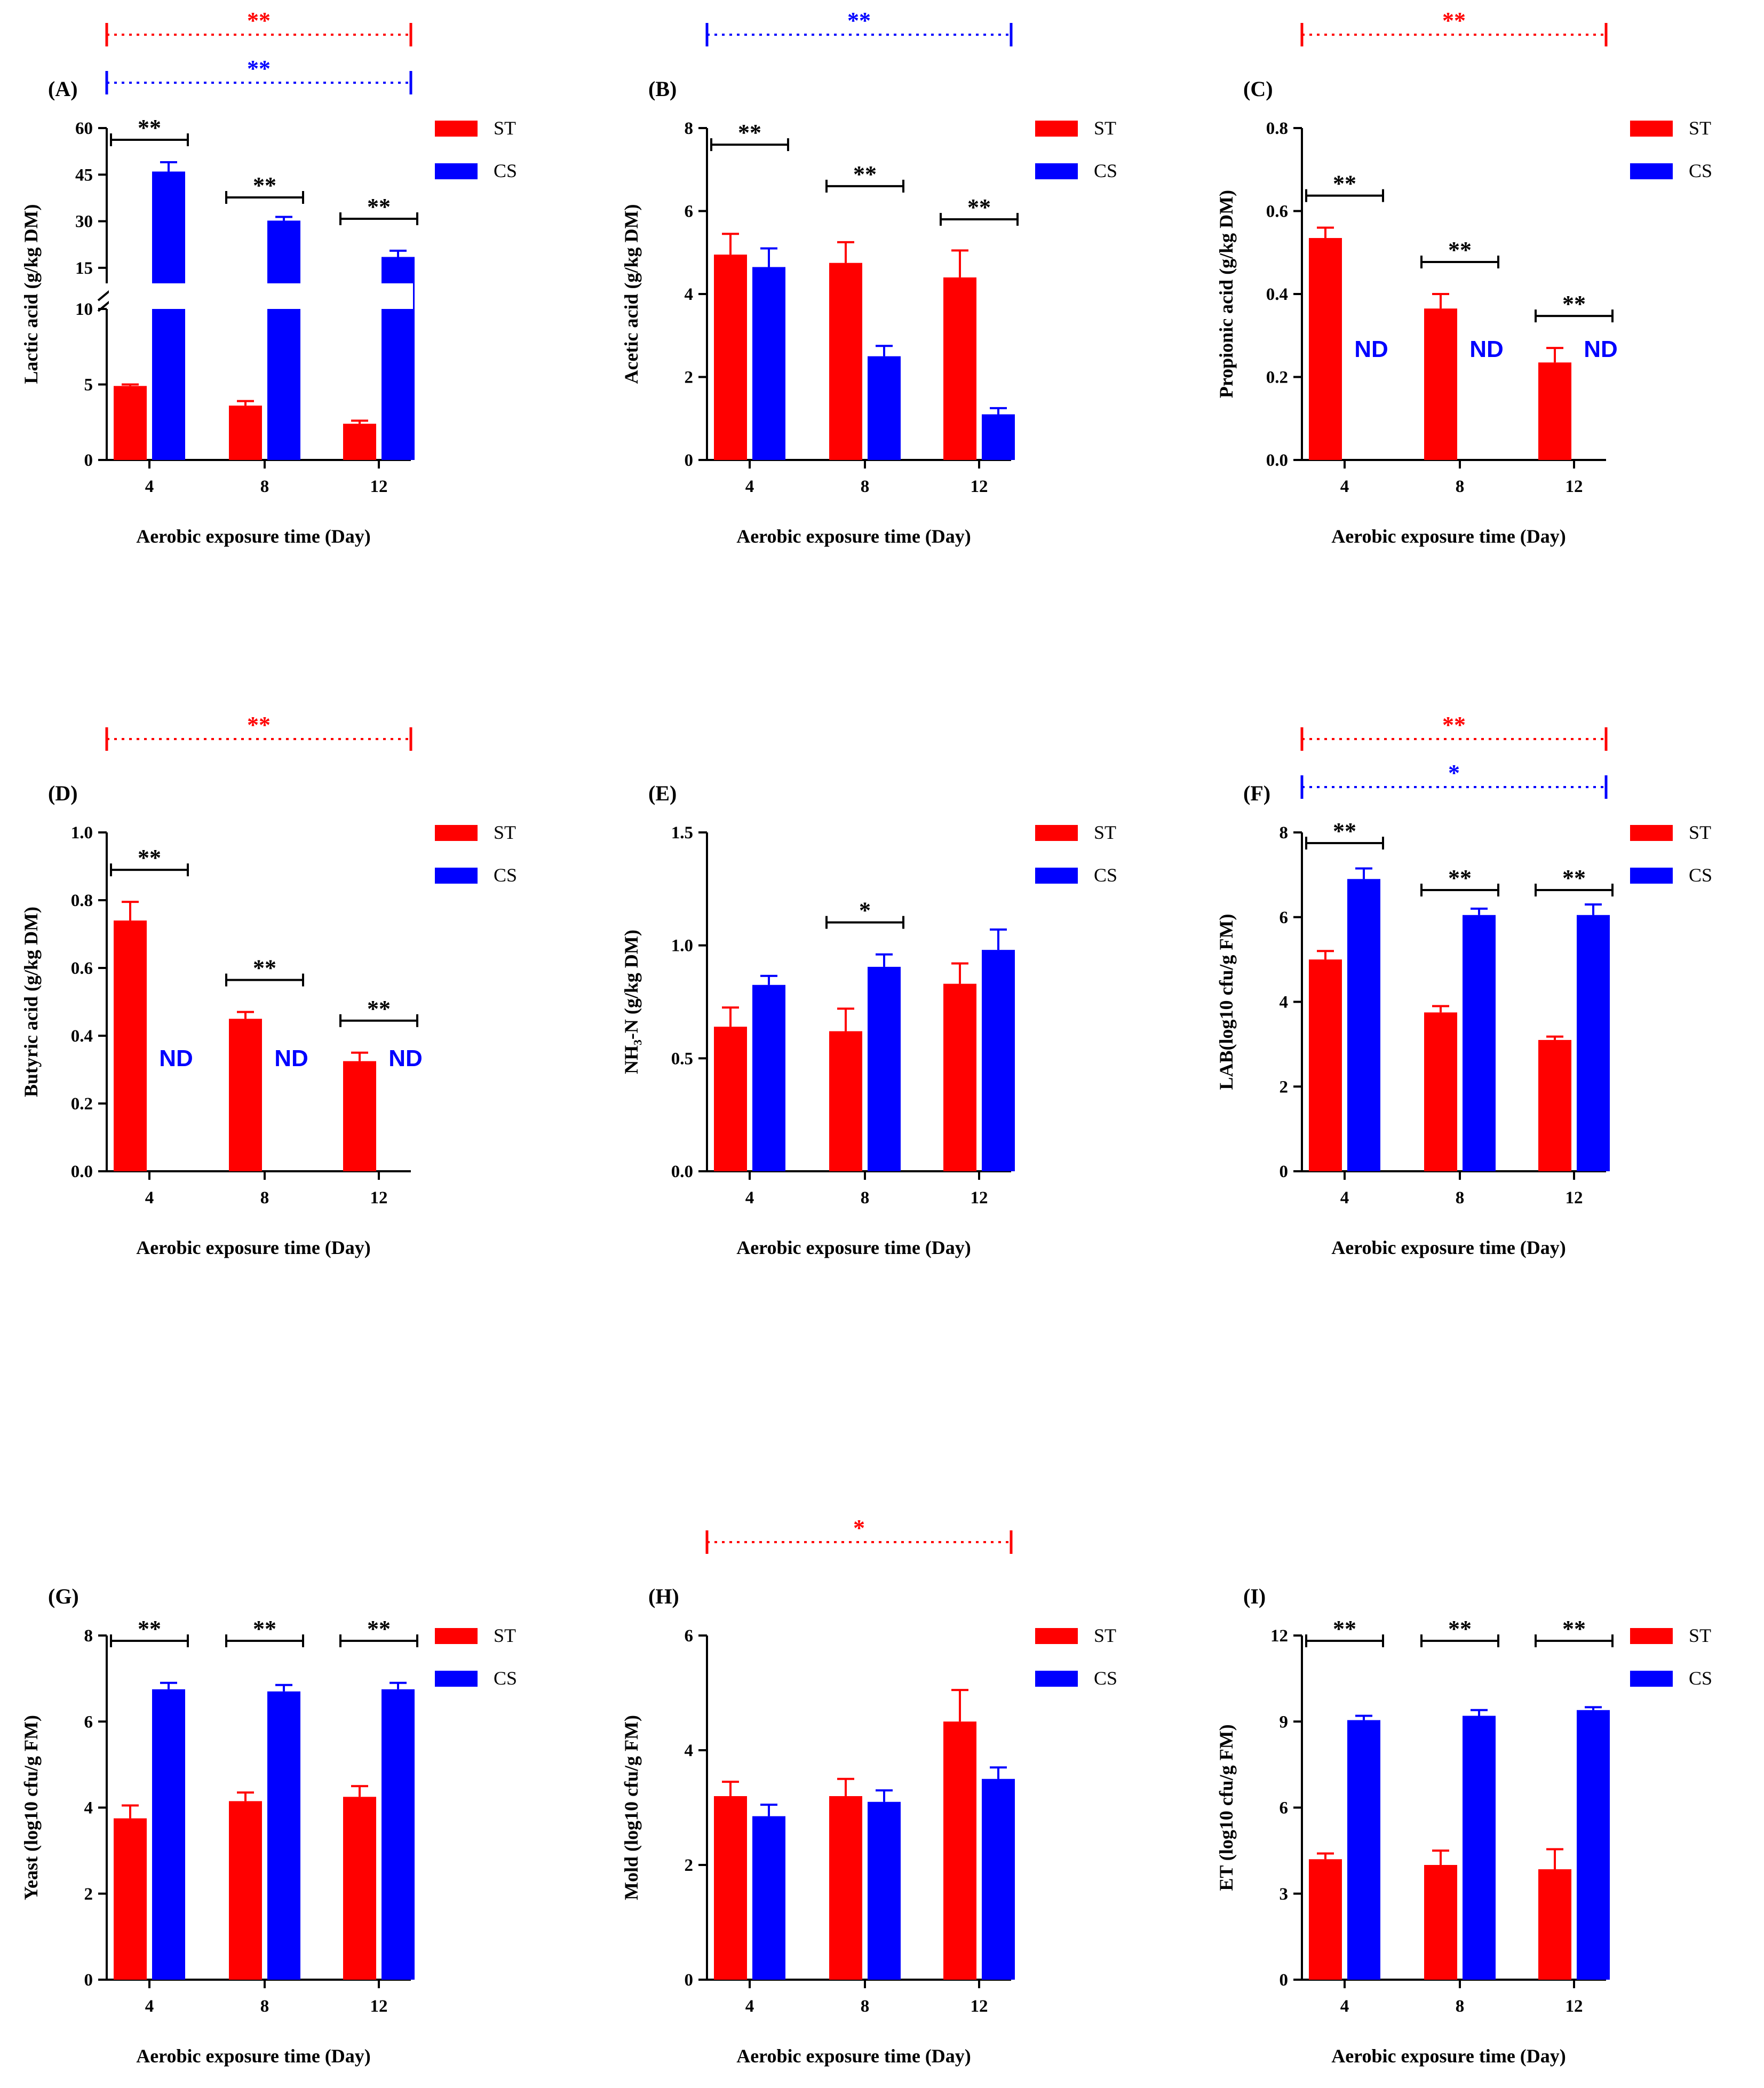 Image resolution: width=1764 pixels, height=2088 pixels. I want to click on y-tick-label: 0.2, so click(82, 1104).